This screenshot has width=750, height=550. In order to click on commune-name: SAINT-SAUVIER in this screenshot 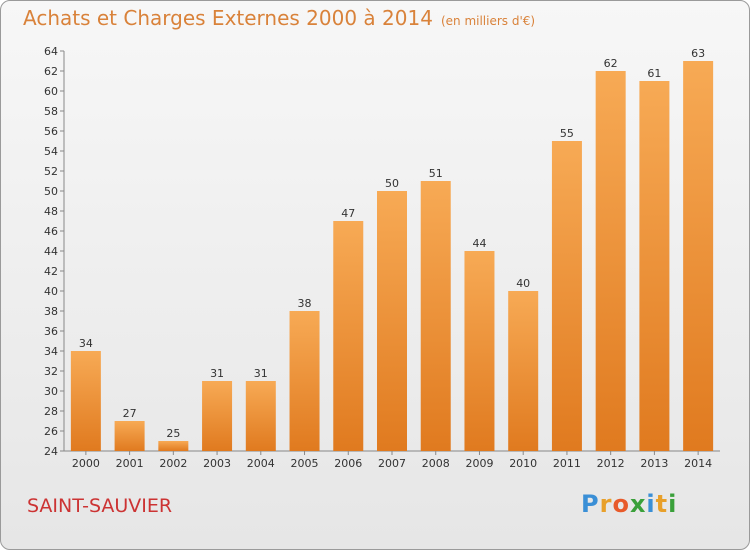, I will do `click(100, 506)`.